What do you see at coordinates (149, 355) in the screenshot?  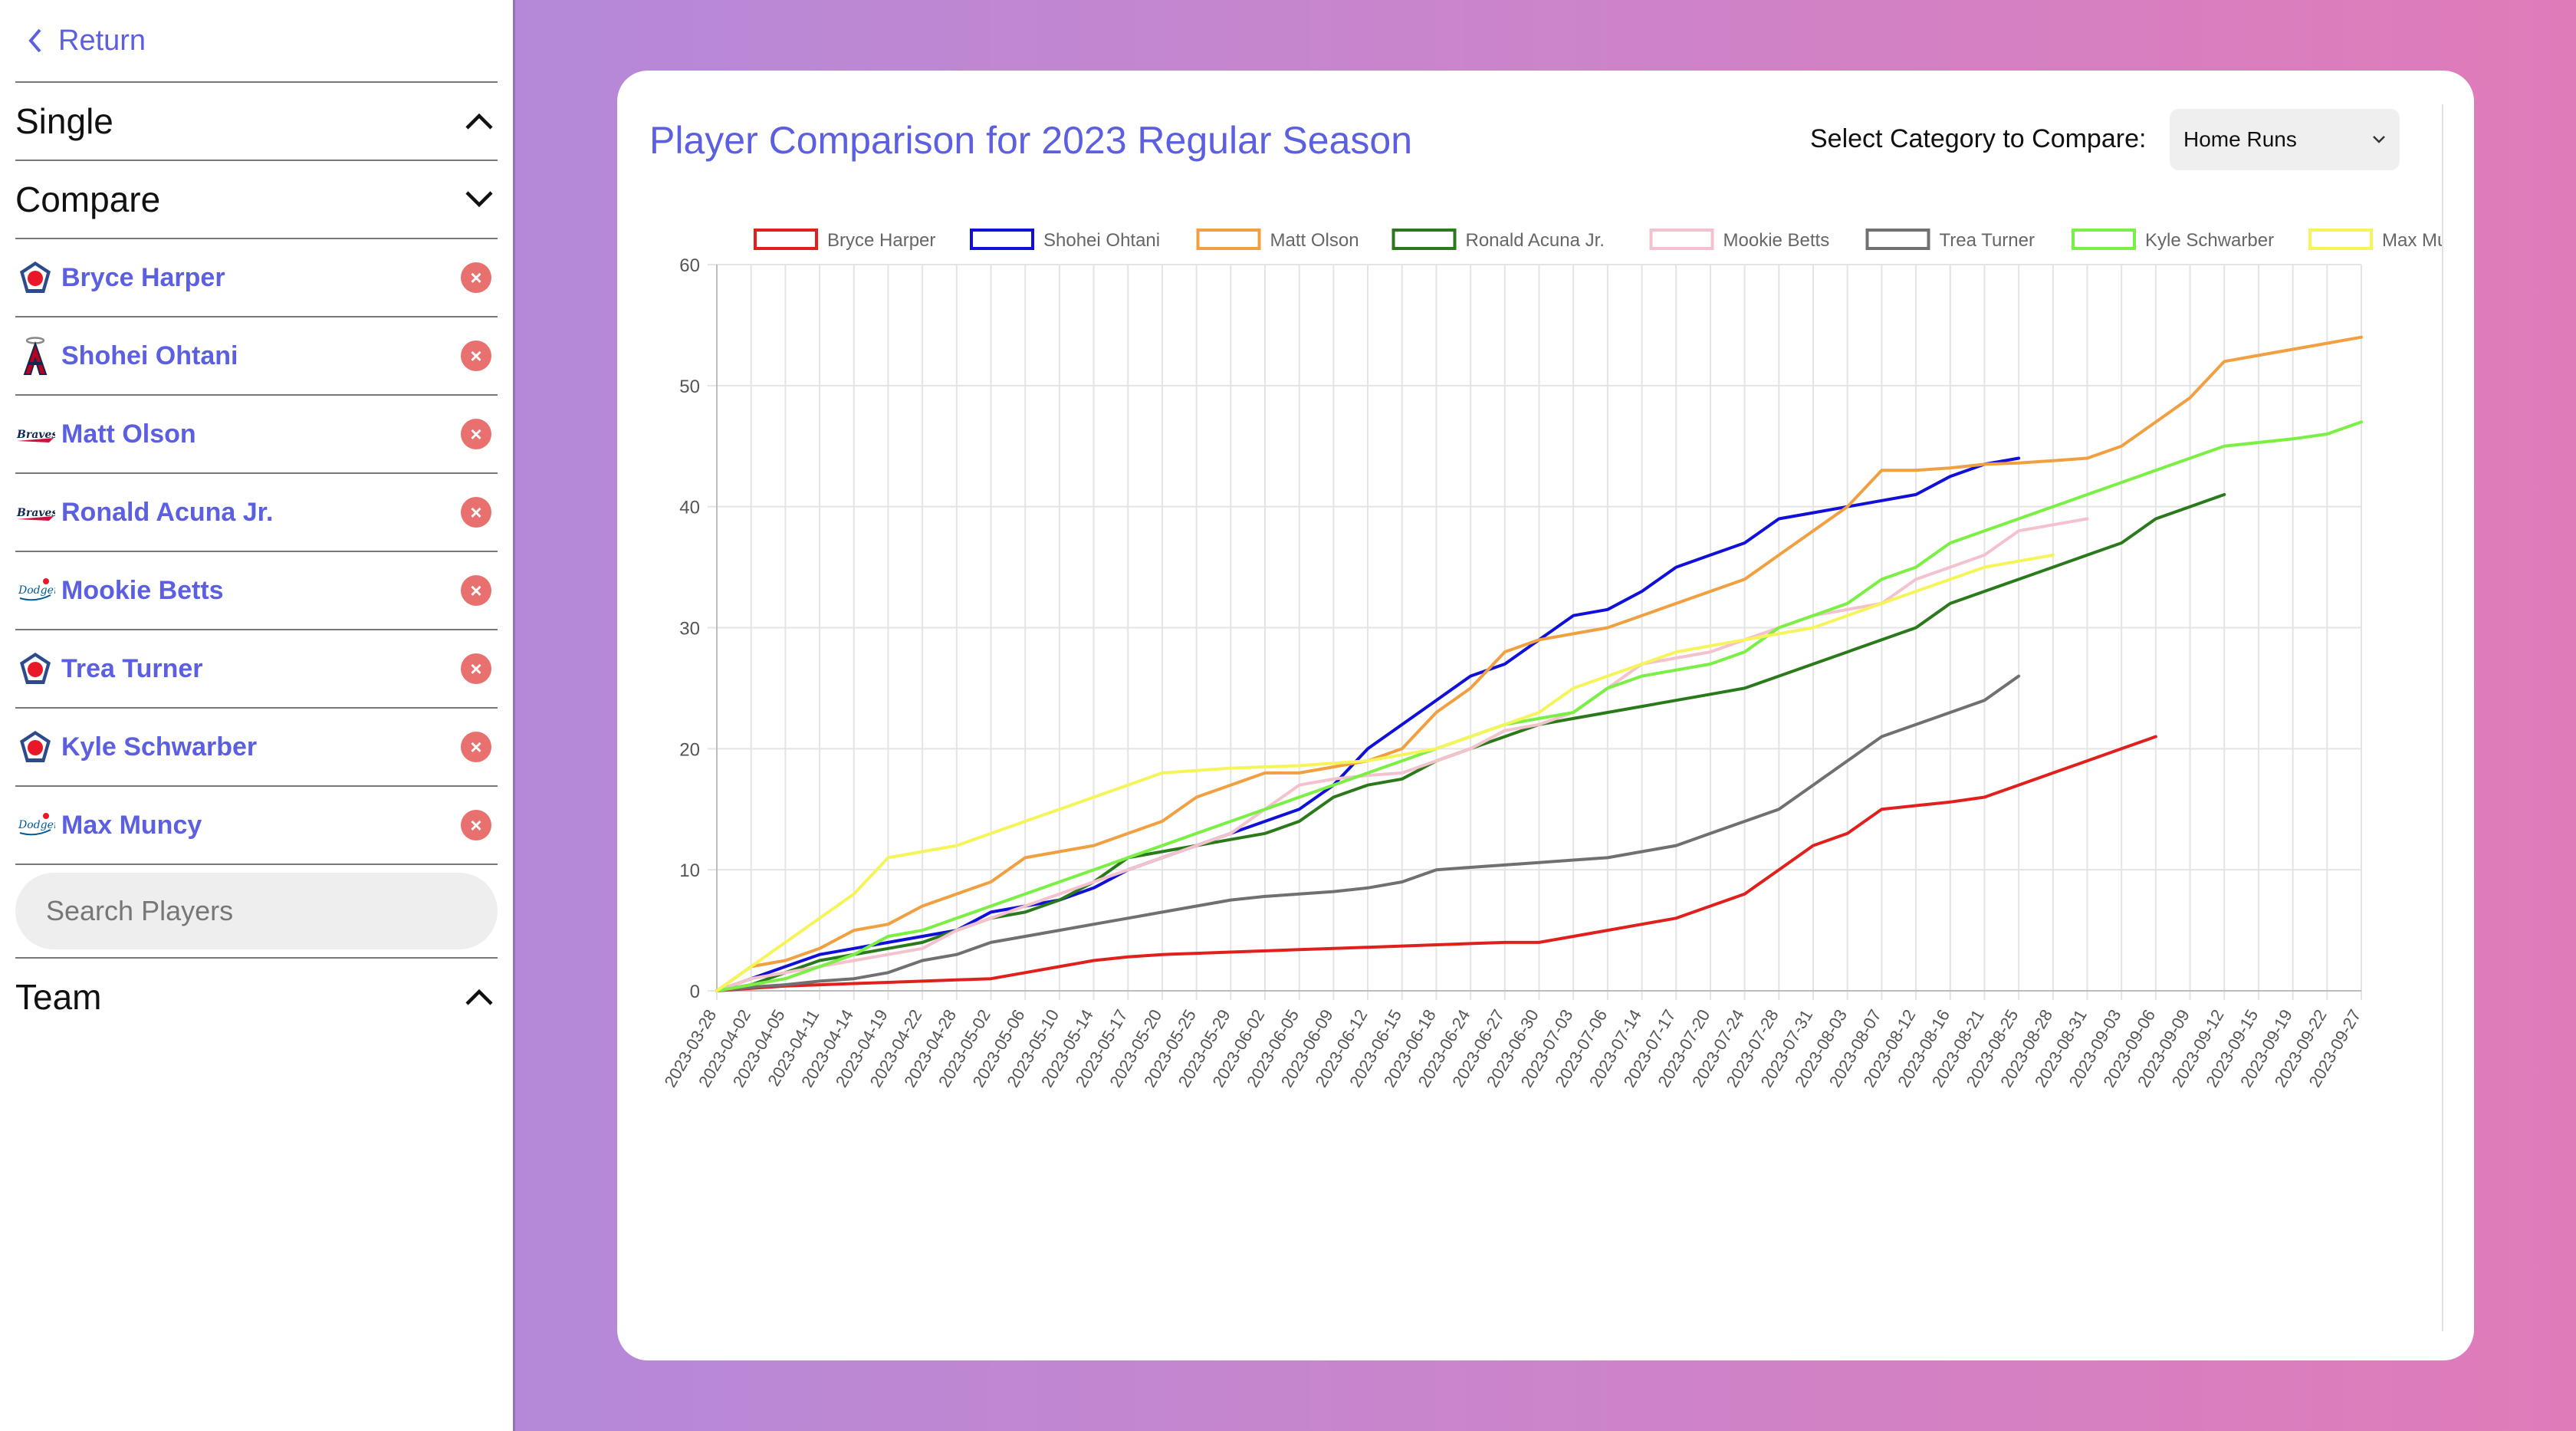 I see `compare-player-name: Shohei Ohtani` at bounding box center [149, 355].